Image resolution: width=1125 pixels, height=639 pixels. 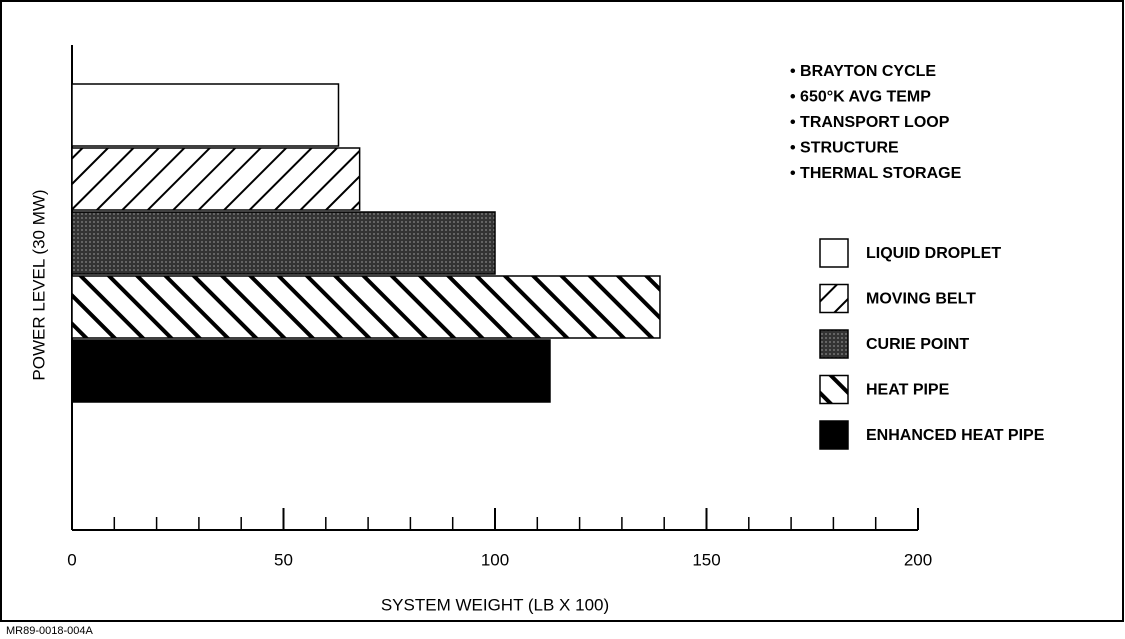 What do you see at coordinates (921, 299) in the screenshot?
I see `legend-label: MOVING BELT` at bounding box center [921, 299].